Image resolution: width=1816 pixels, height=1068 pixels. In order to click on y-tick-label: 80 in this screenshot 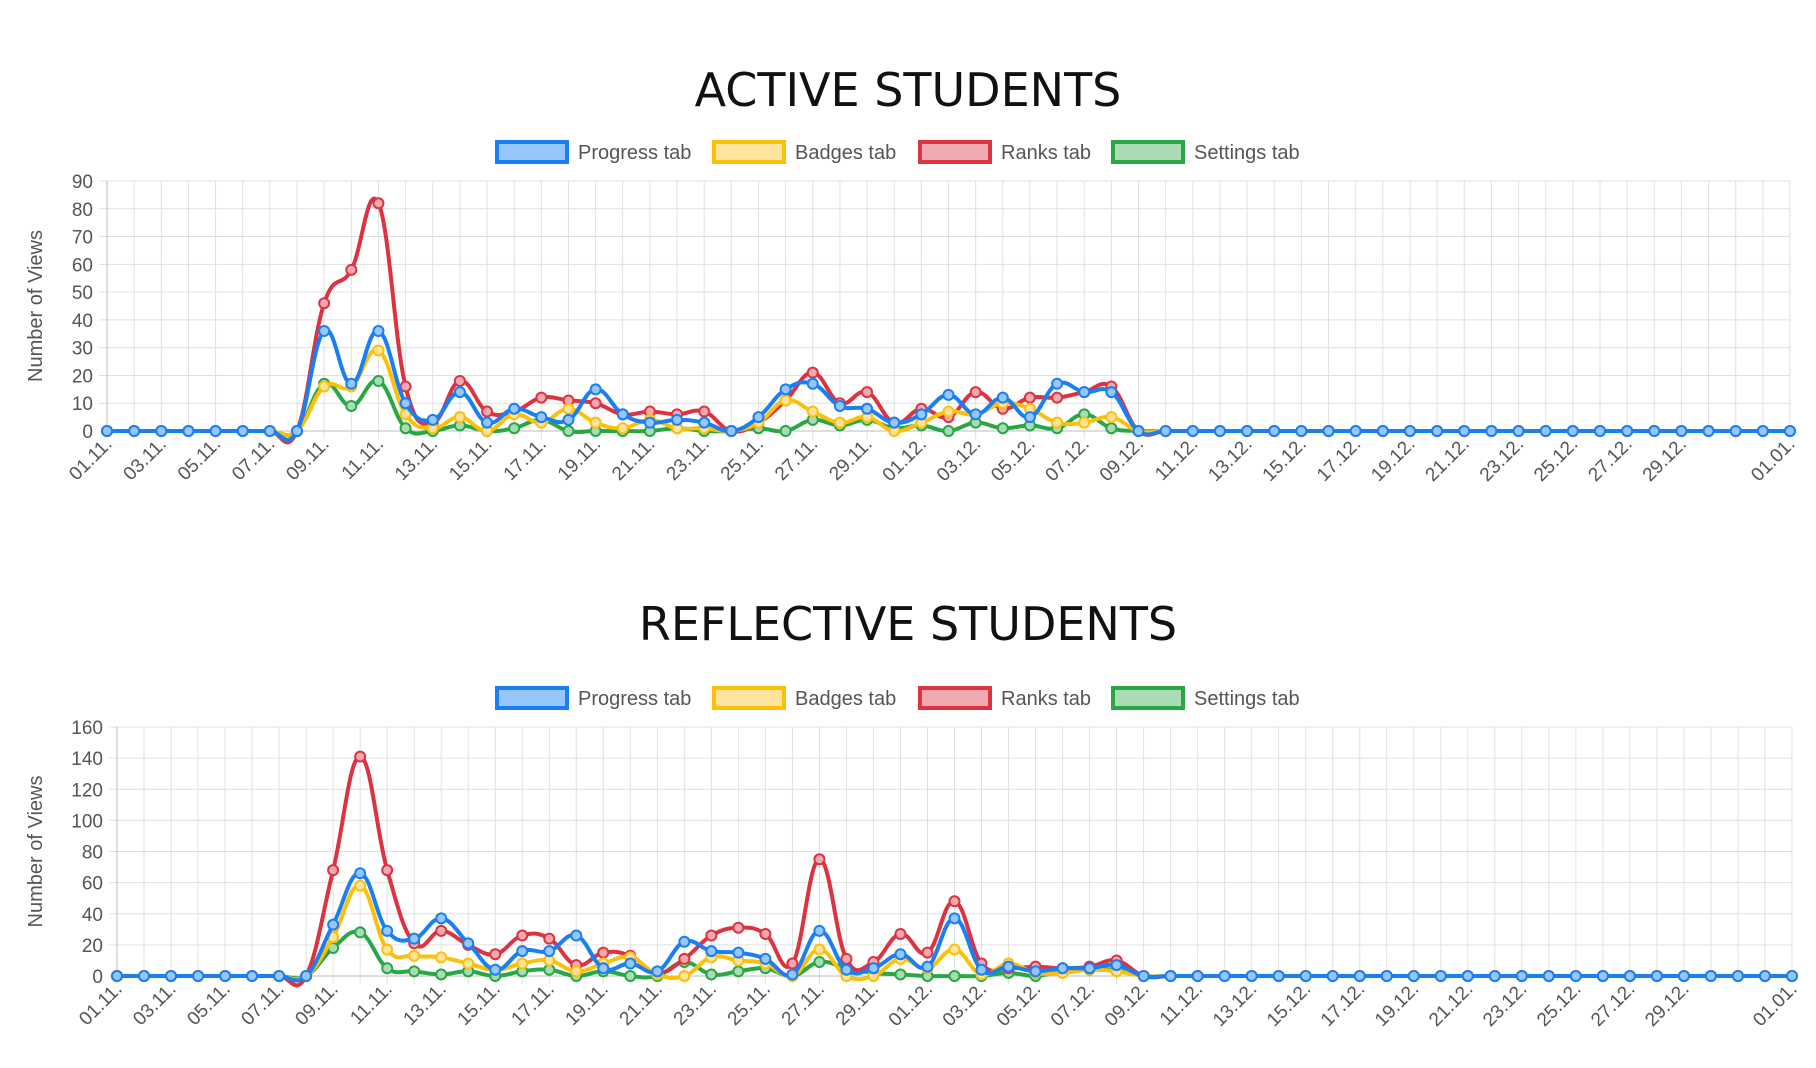, I will do `click(92, 853)`.